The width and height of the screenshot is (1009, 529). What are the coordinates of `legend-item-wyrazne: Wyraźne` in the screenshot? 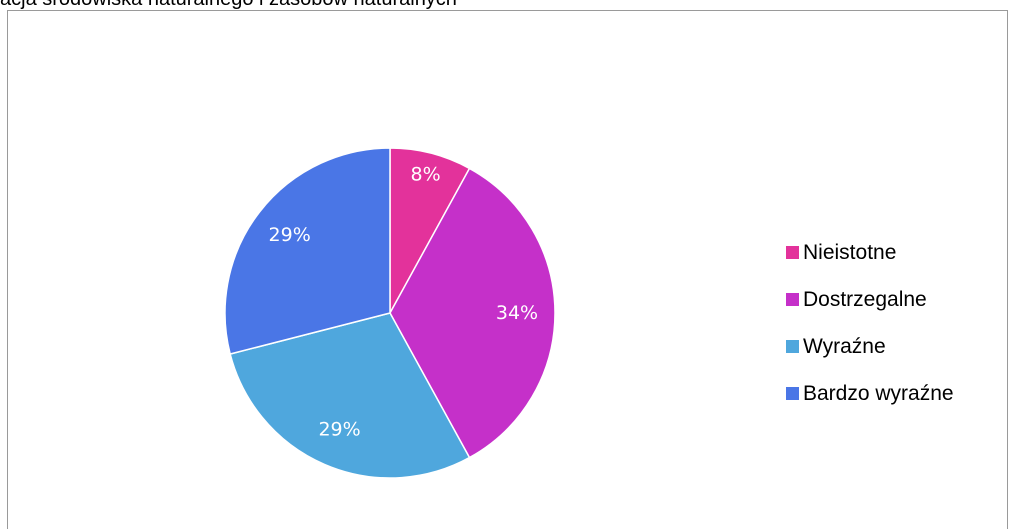 It's located at (870, 346).